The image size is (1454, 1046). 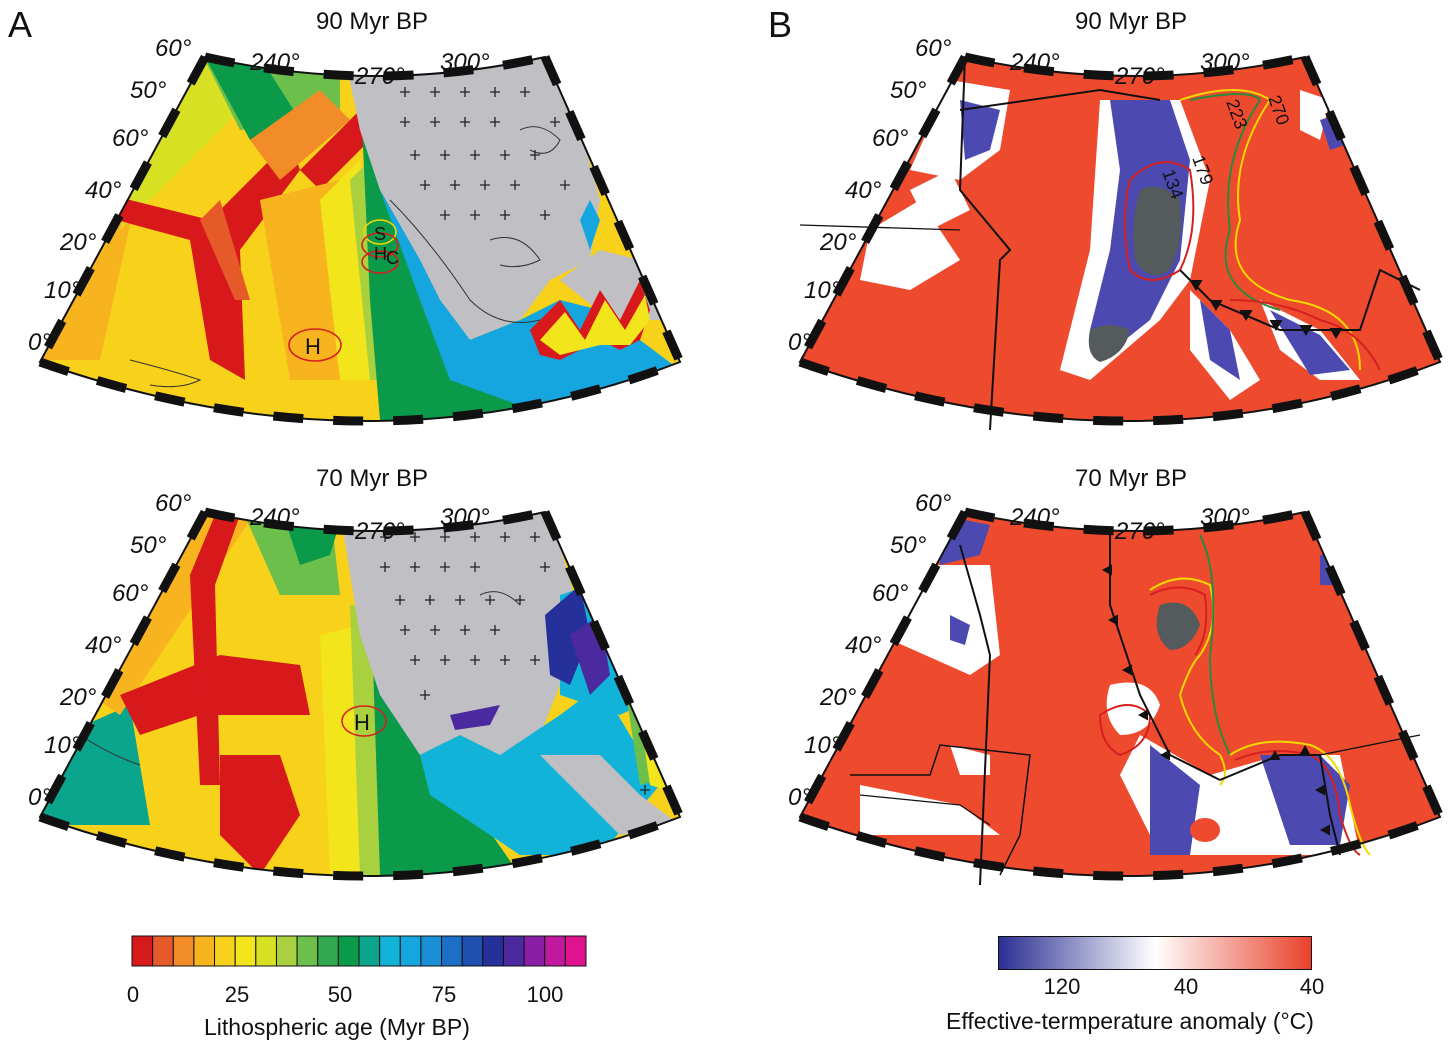 I want to click on age-tick: 50, so click(x=340, y=994).